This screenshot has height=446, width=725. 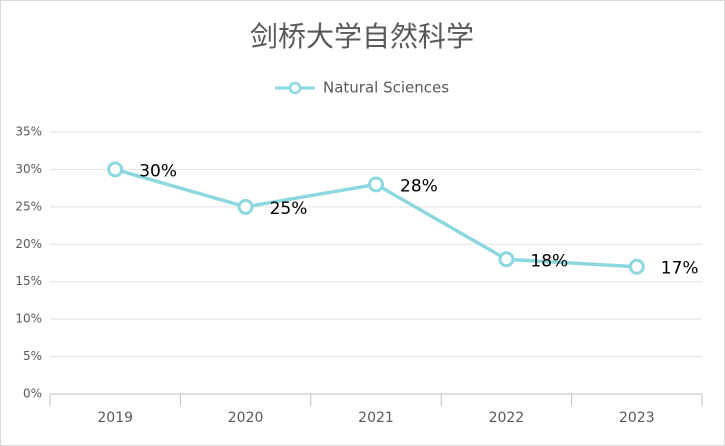 I want to click on chart-title: 剑桥大学自然科学, so click(x=362, y=36).